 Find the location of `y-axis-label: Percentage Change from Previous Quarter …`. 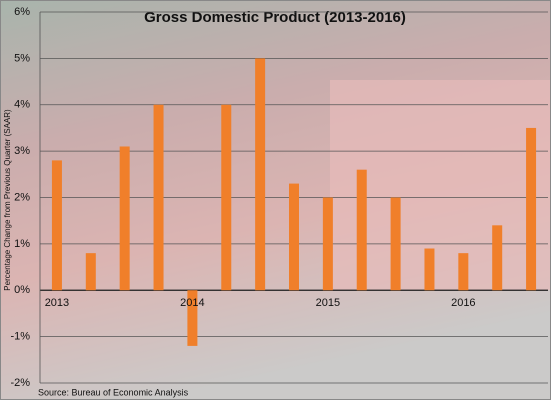

y-axis-label: Percentage Change from Previous Quarter … is located at coordinates (7, 200).